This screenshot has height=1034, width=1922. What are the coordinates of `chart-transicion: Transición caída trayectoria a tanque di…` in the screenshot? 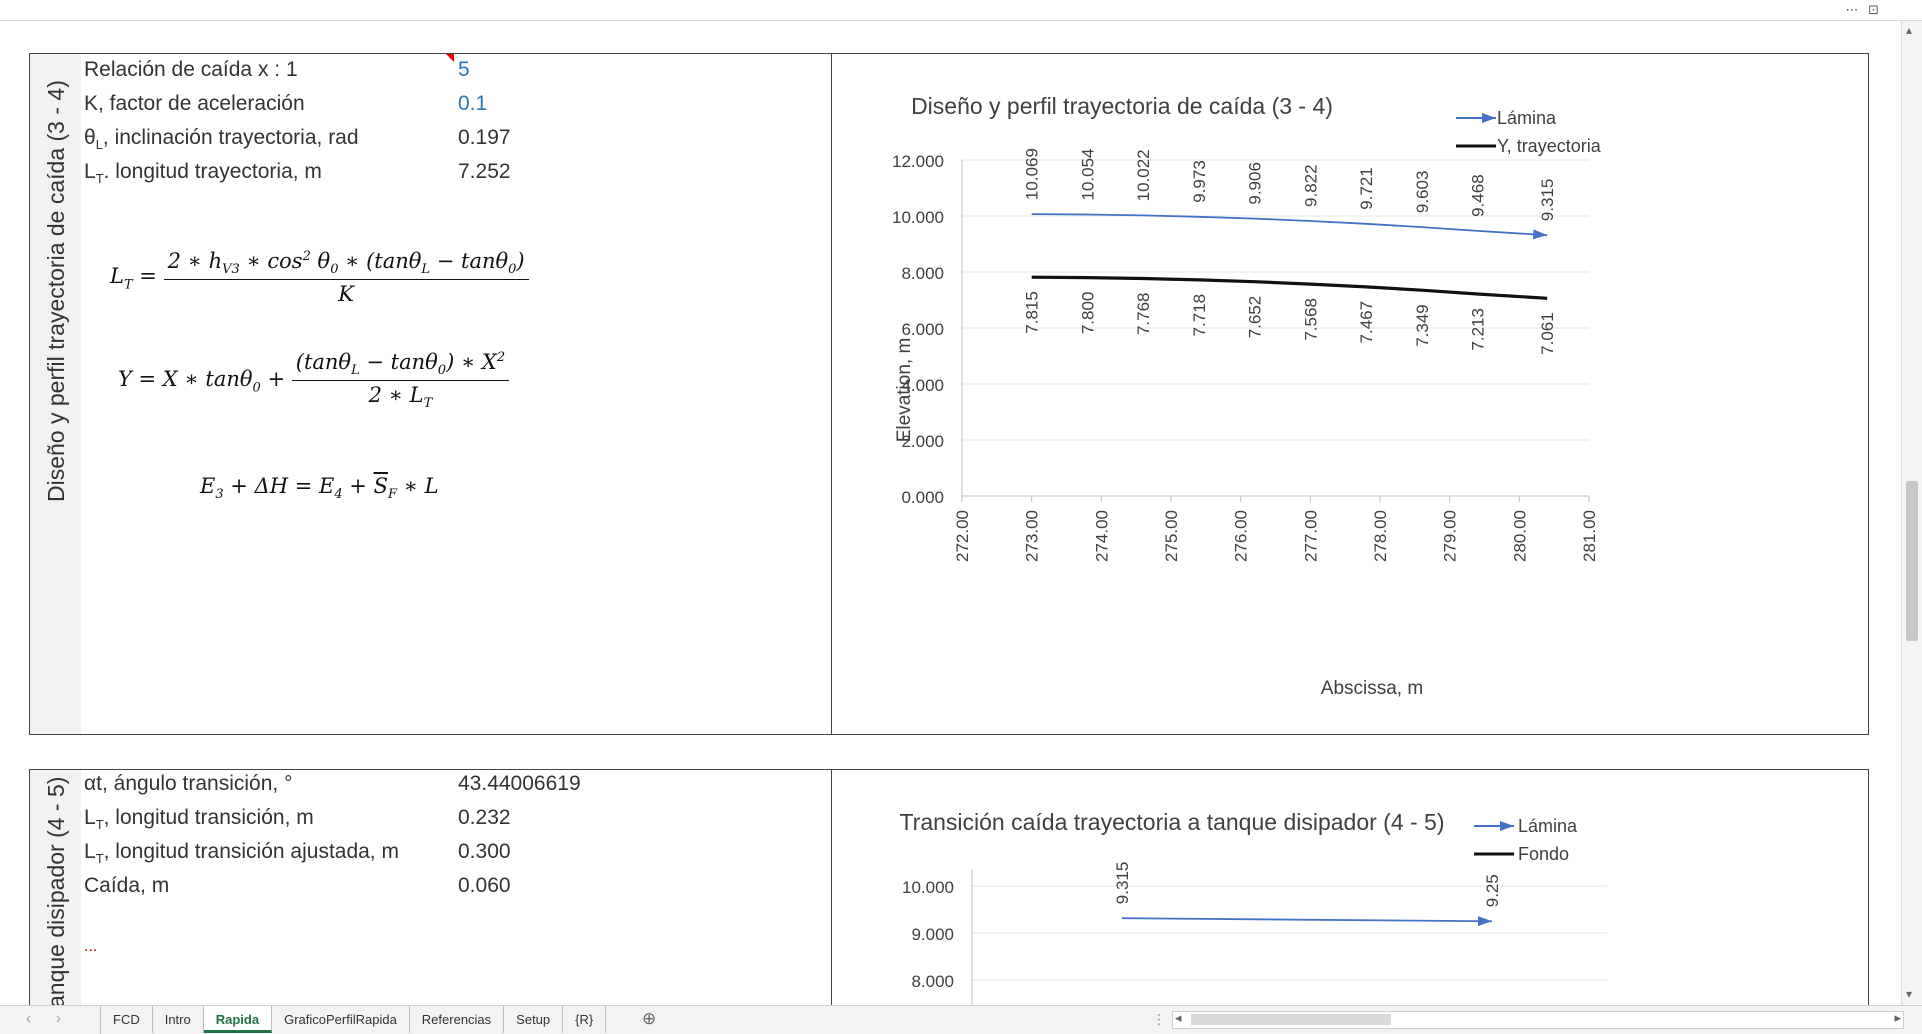 It's located at (1350, 887).